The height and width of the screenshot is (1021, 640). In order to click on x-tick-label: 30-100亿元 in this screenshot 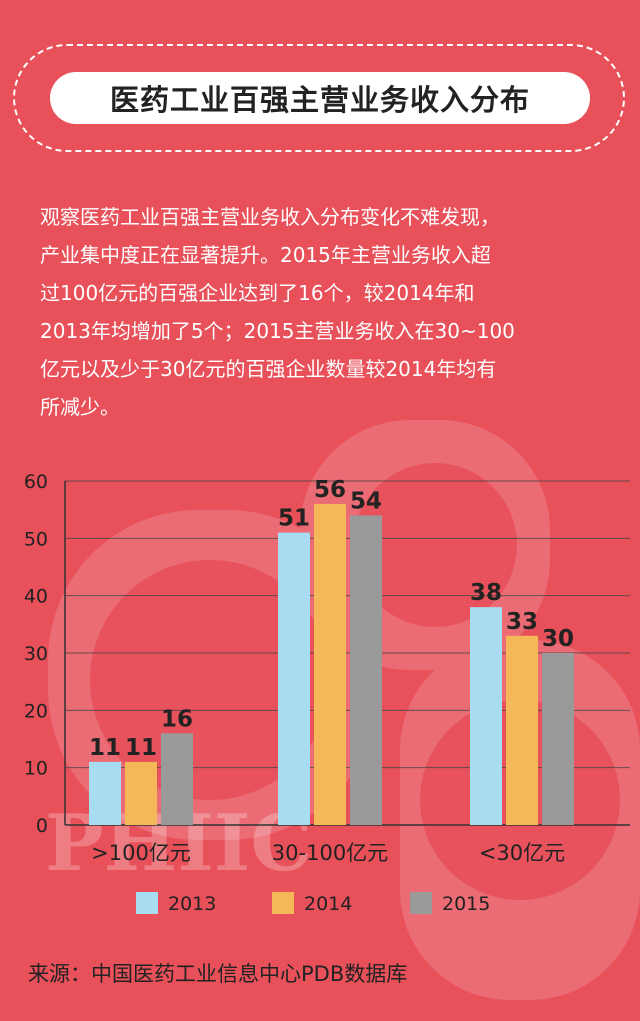, I will do `click(330, 853)`.